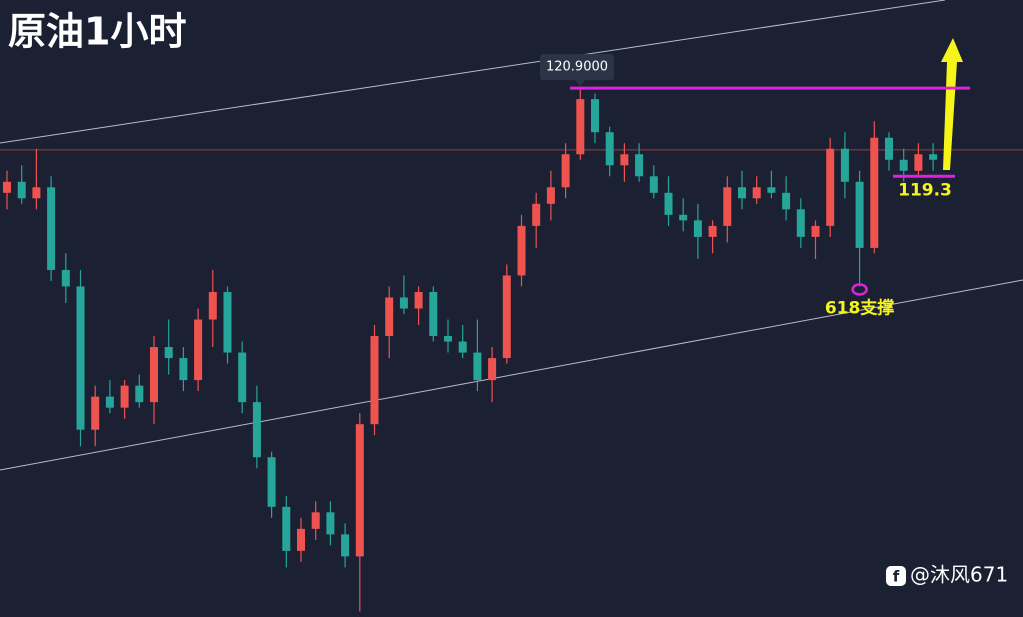  Describe the element at coordinates (97, 32) in the screenshot. I see `chart-title: 原油1小时` at that location.